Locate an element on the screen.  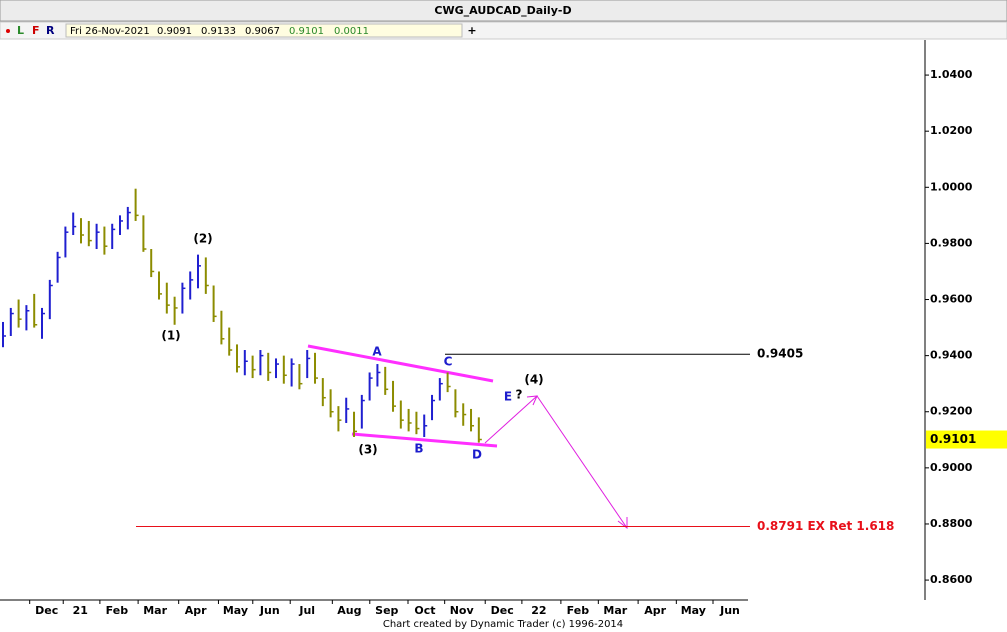
y-tick-label: 0.9600 is located at coordinates (951, 299).